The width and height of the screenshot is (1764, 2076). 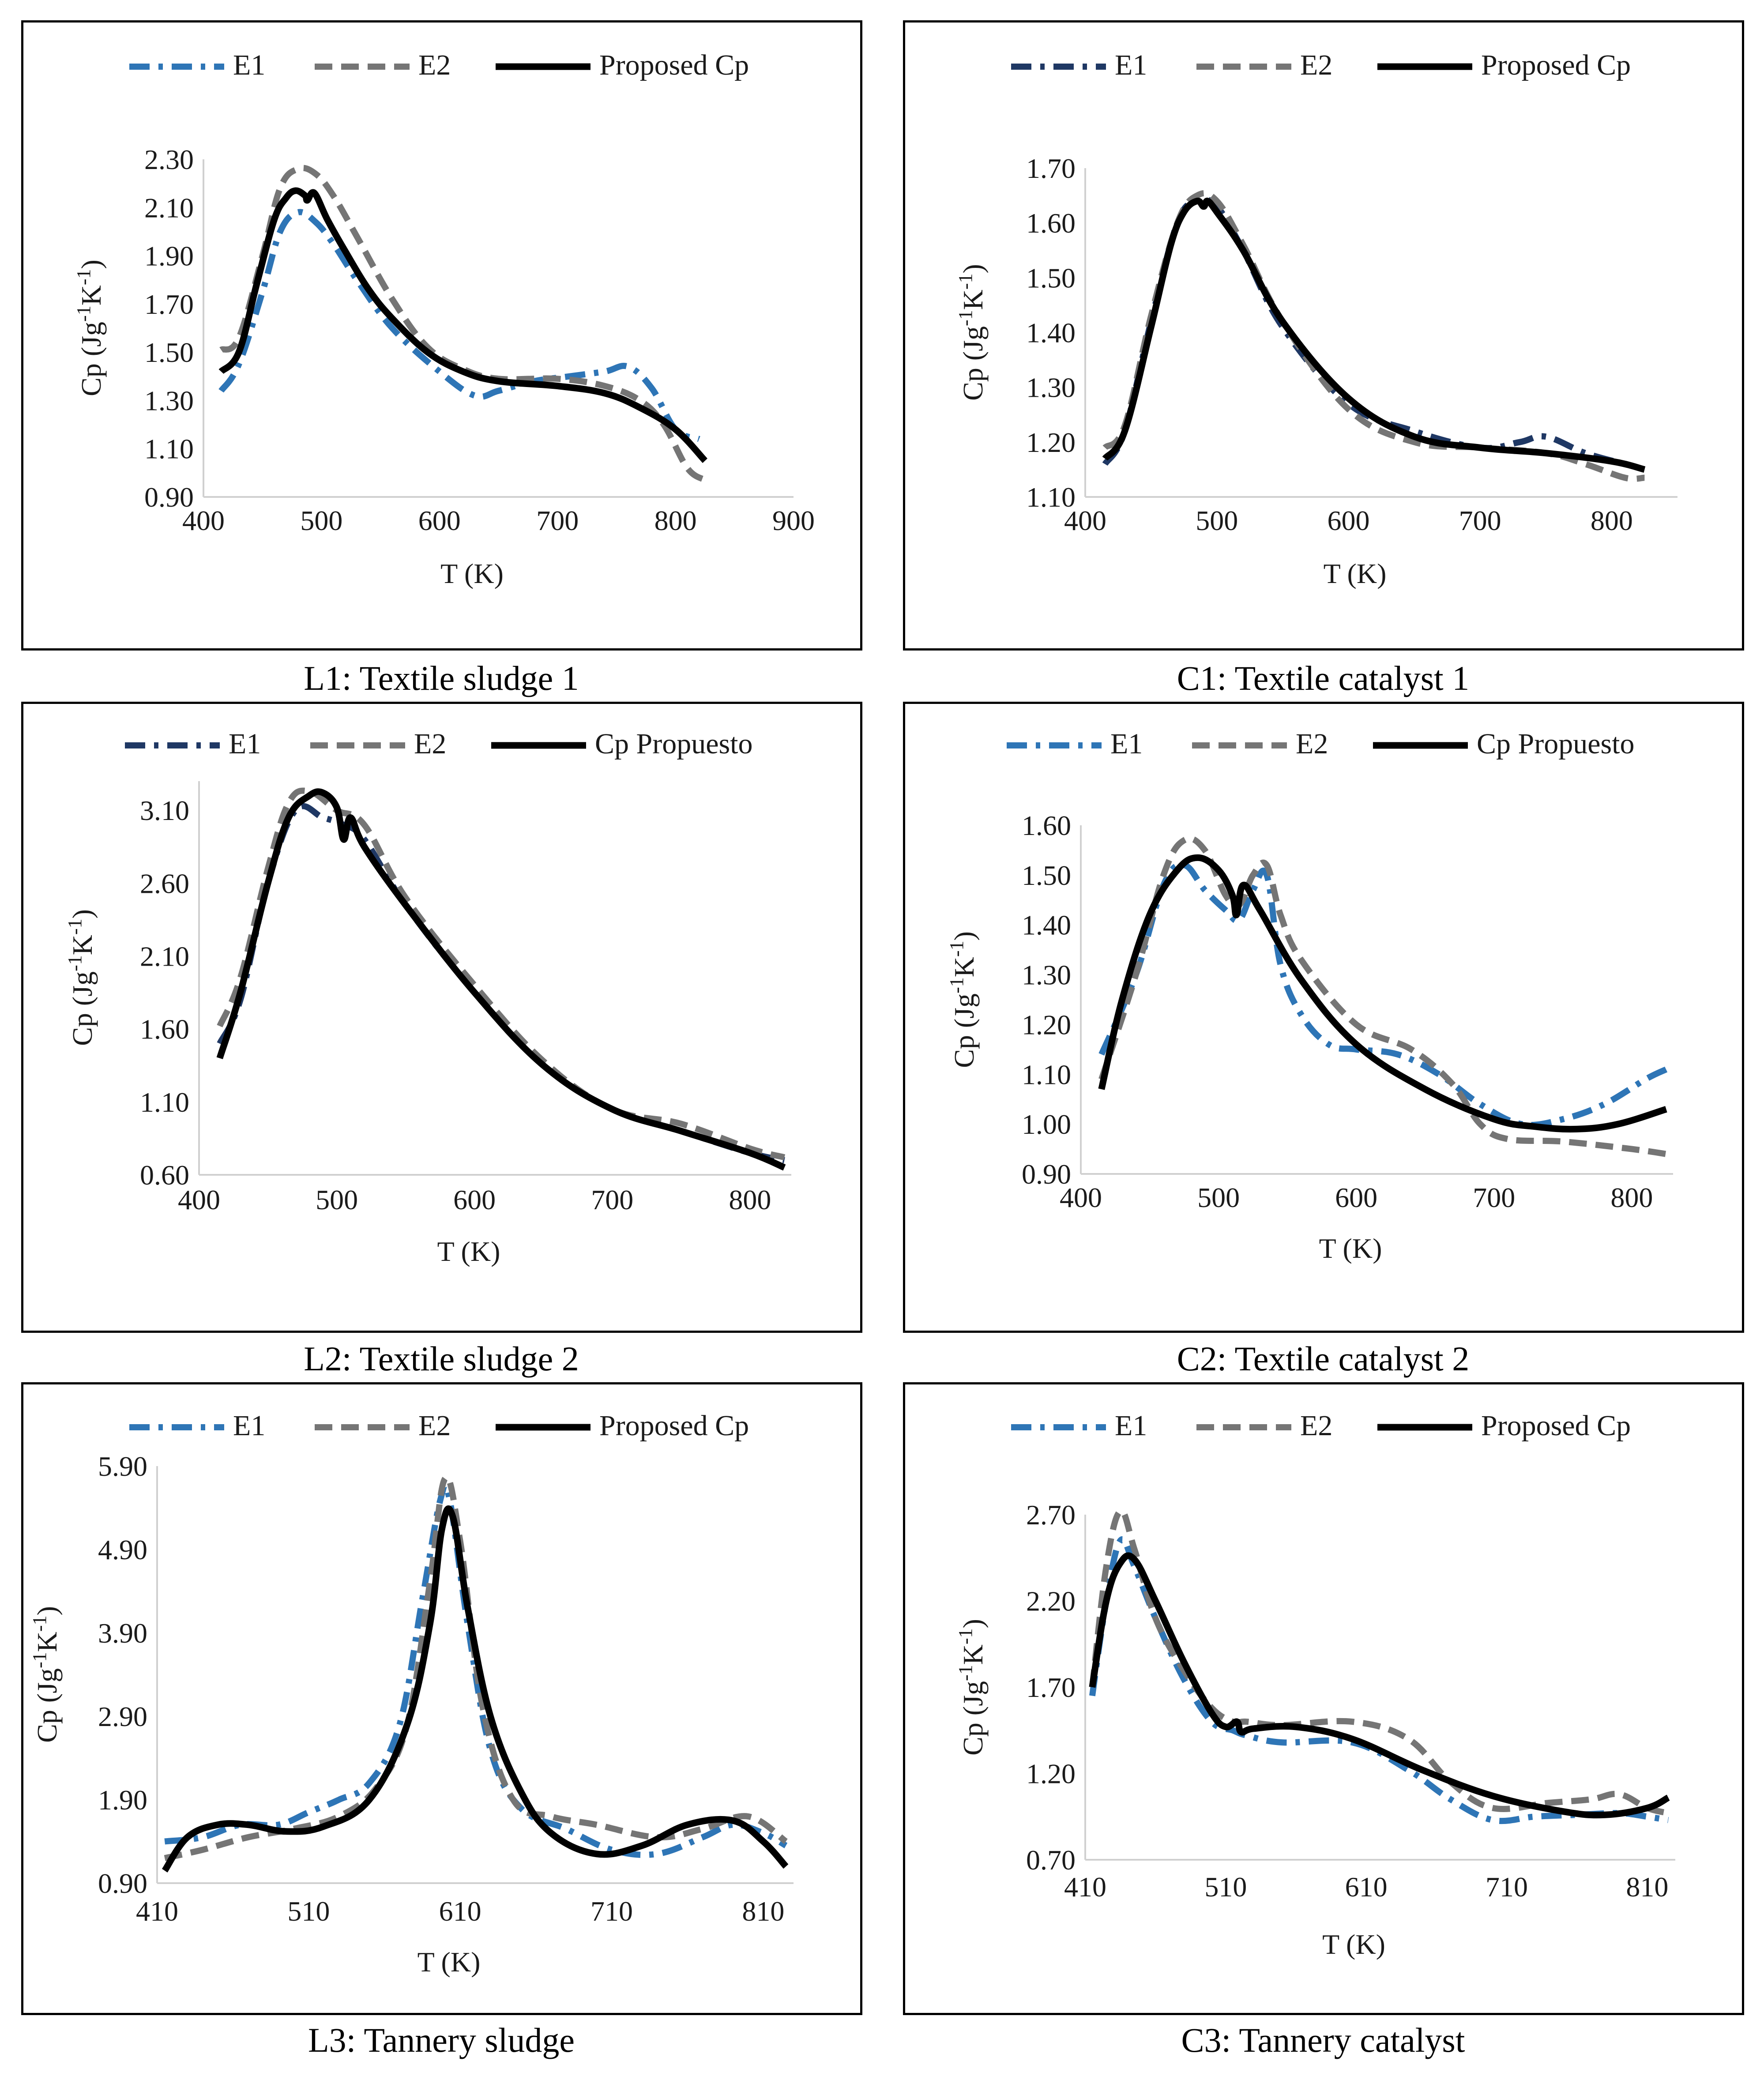 I want to click on y-tick-label: 3.10, so click(x=164, y=811).